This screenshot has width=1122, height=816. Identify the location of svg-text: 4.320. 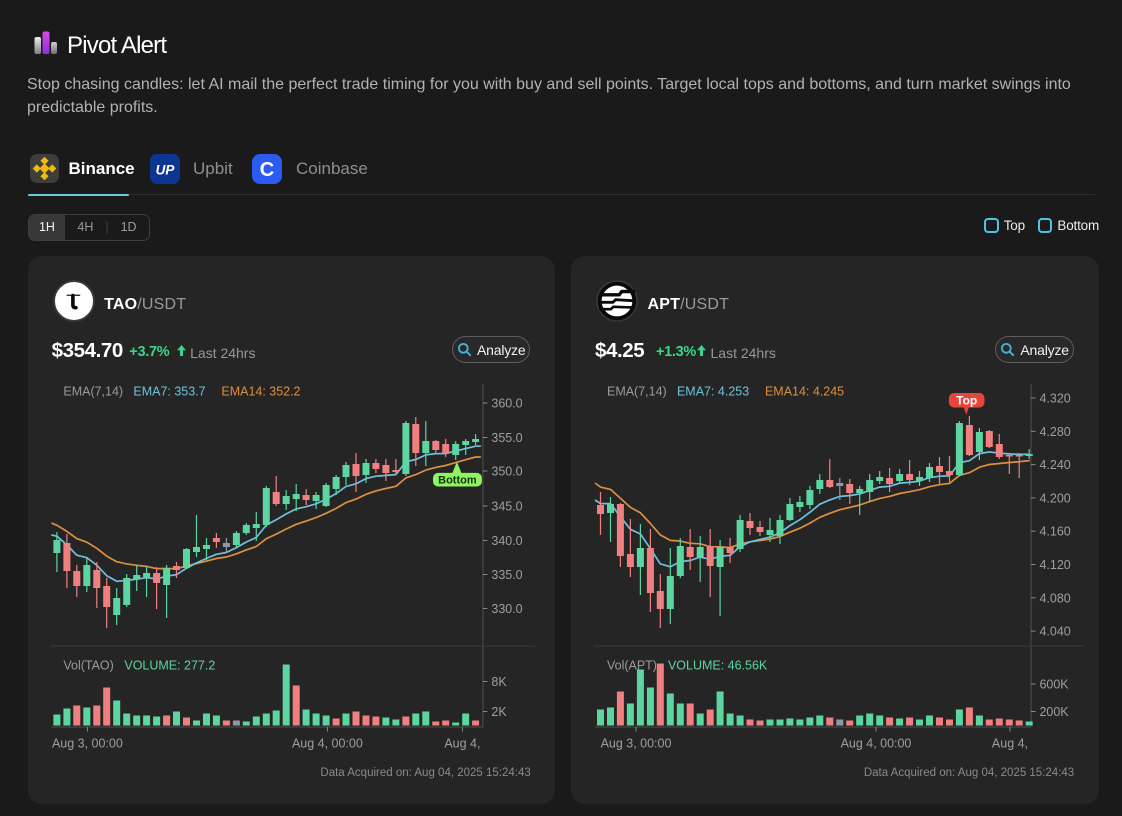
(1054, 398).